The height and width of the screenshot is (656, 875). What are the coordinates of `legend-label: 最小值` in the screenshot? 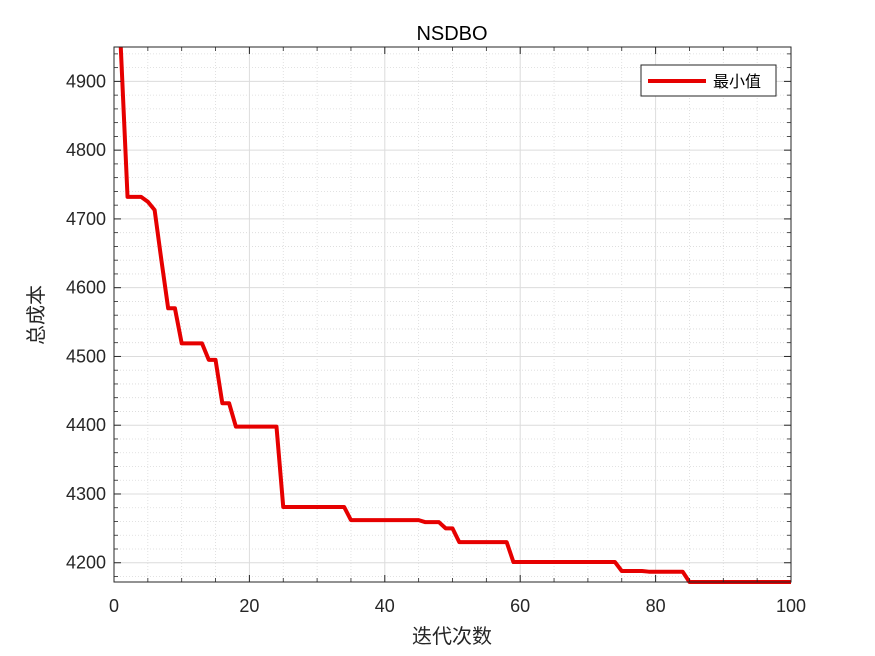 It's located at (737, 81).